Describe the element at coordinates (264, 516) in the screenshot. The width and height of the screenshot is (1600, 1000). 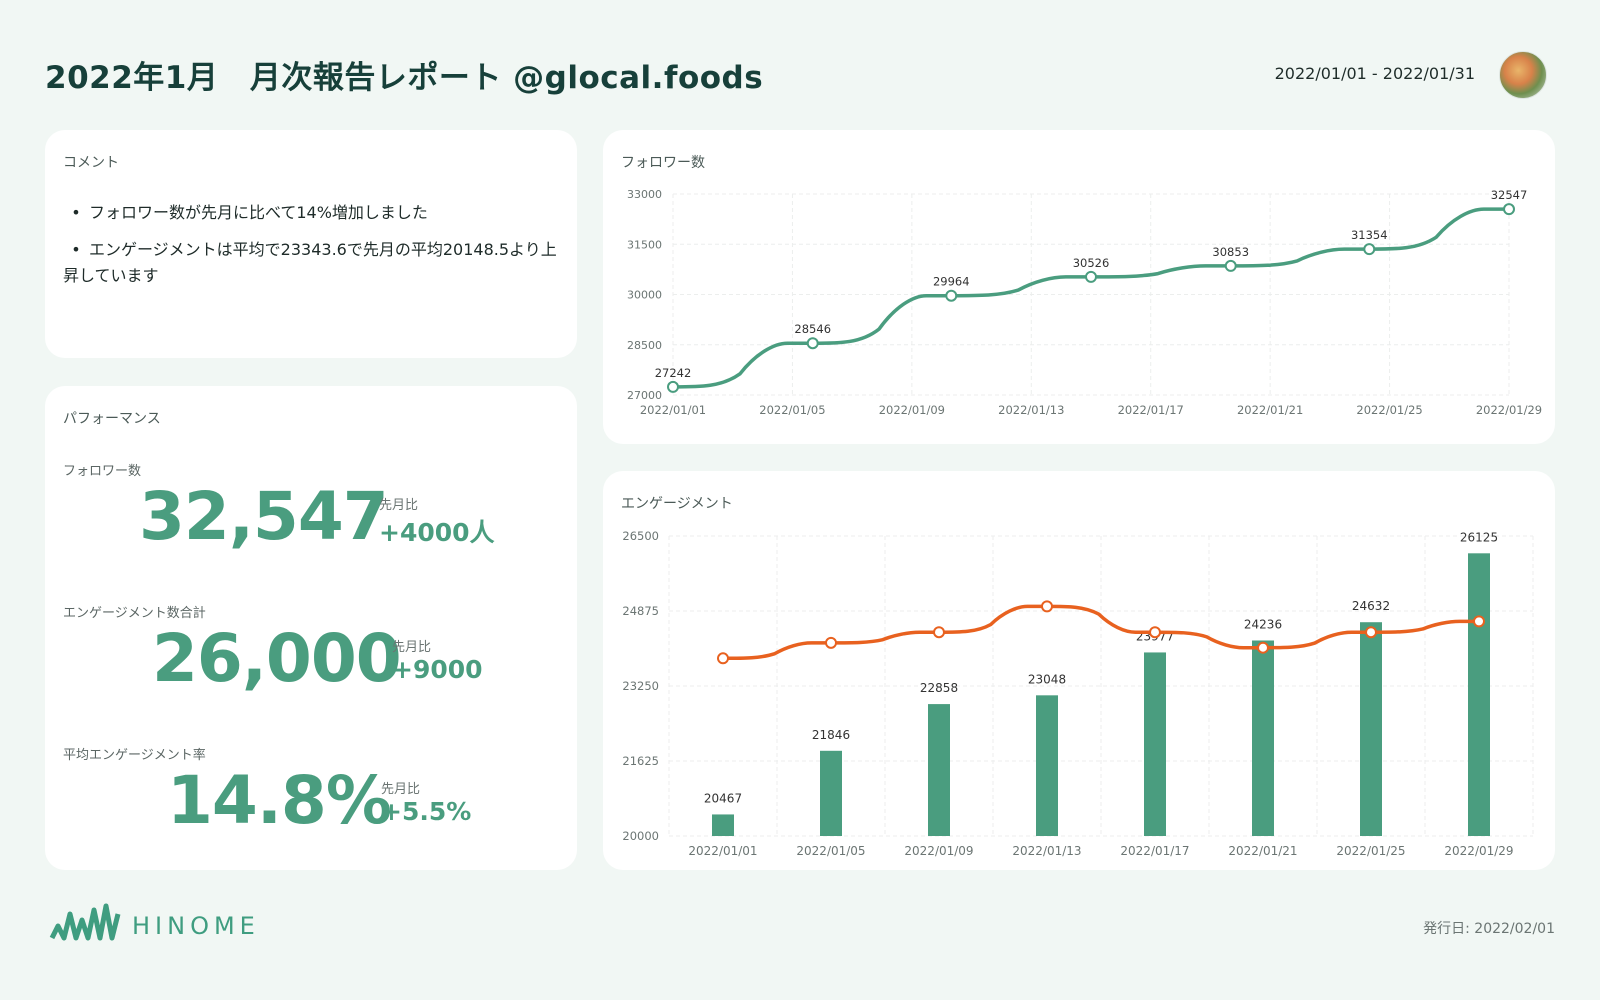
I see `followers-metric-value: 32,547` at that location.